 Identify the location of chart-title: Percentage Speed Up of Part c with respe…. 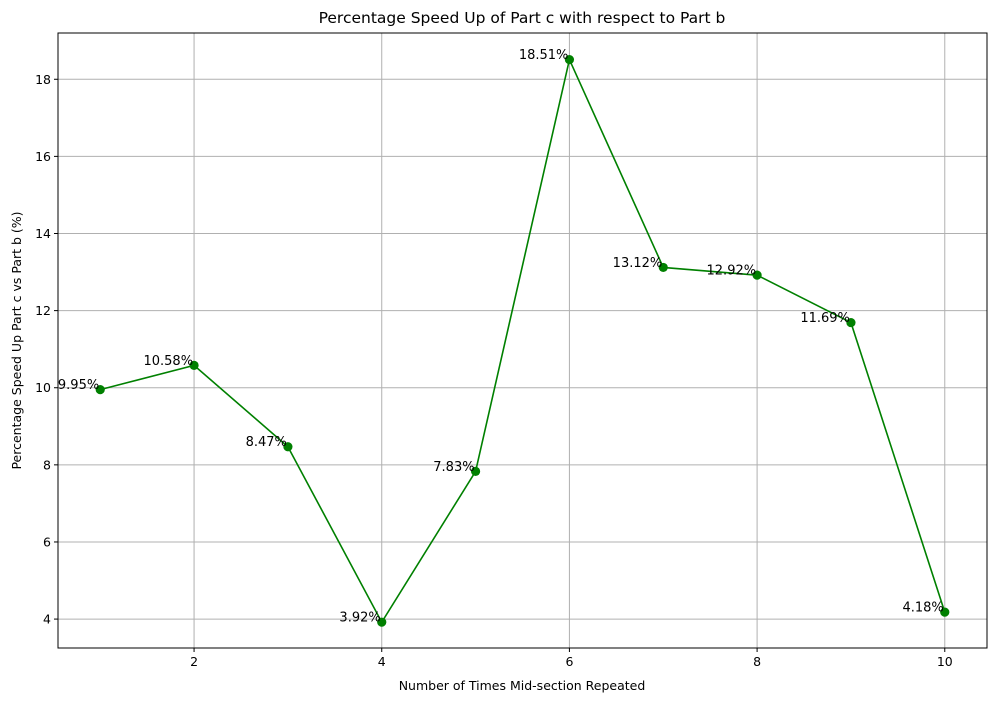
(522, 18).